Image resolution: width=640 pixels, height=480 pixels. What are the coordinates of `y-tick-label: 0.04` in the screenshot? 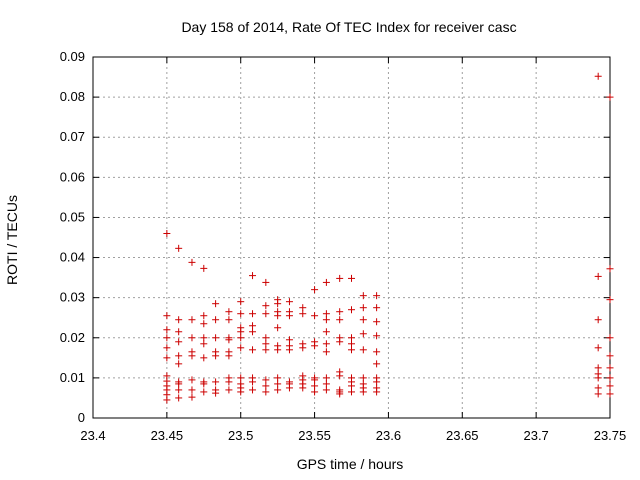 It's located at (72, 257).